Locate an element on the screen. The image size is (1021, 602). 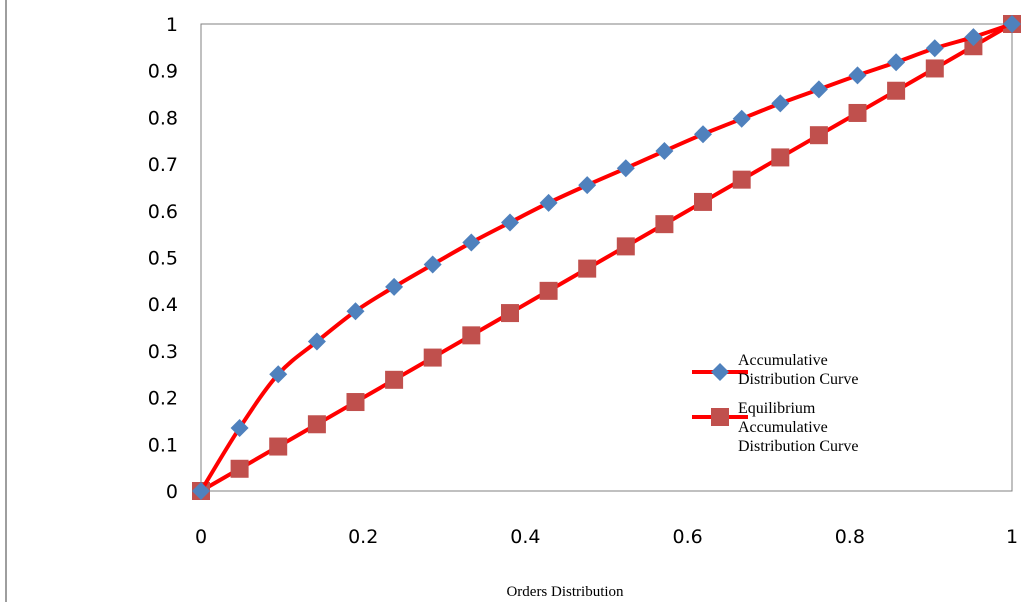
y-tick-label: 0.8 is located at coordinates (163, 118).